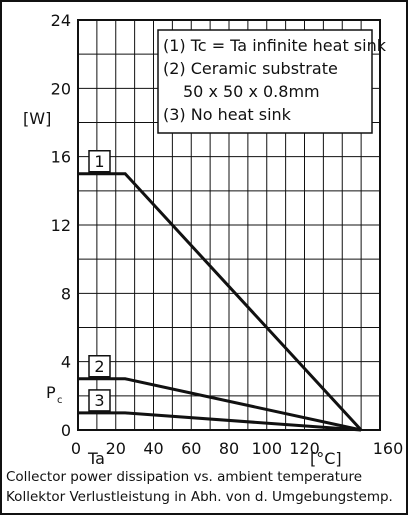 The width and height of the screenshot is (408, 515). I want to click on x-axis-unit: [°C], so click(326, 458).